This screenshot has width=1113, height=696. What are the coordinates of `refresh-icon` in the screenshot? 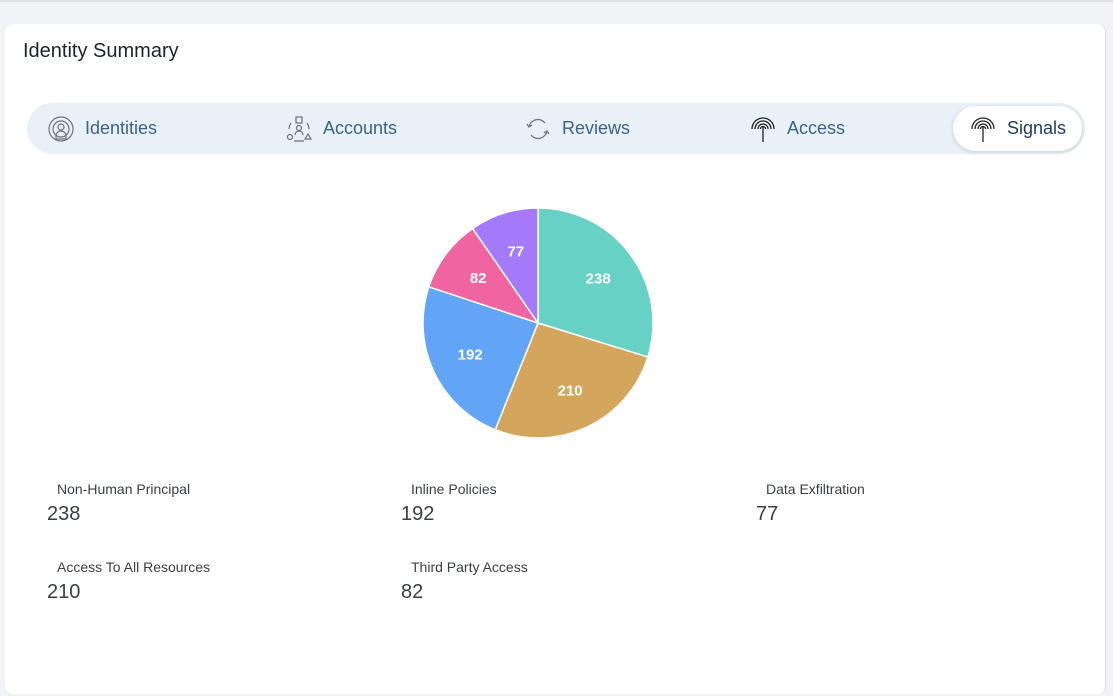 It's located at (538, 128).